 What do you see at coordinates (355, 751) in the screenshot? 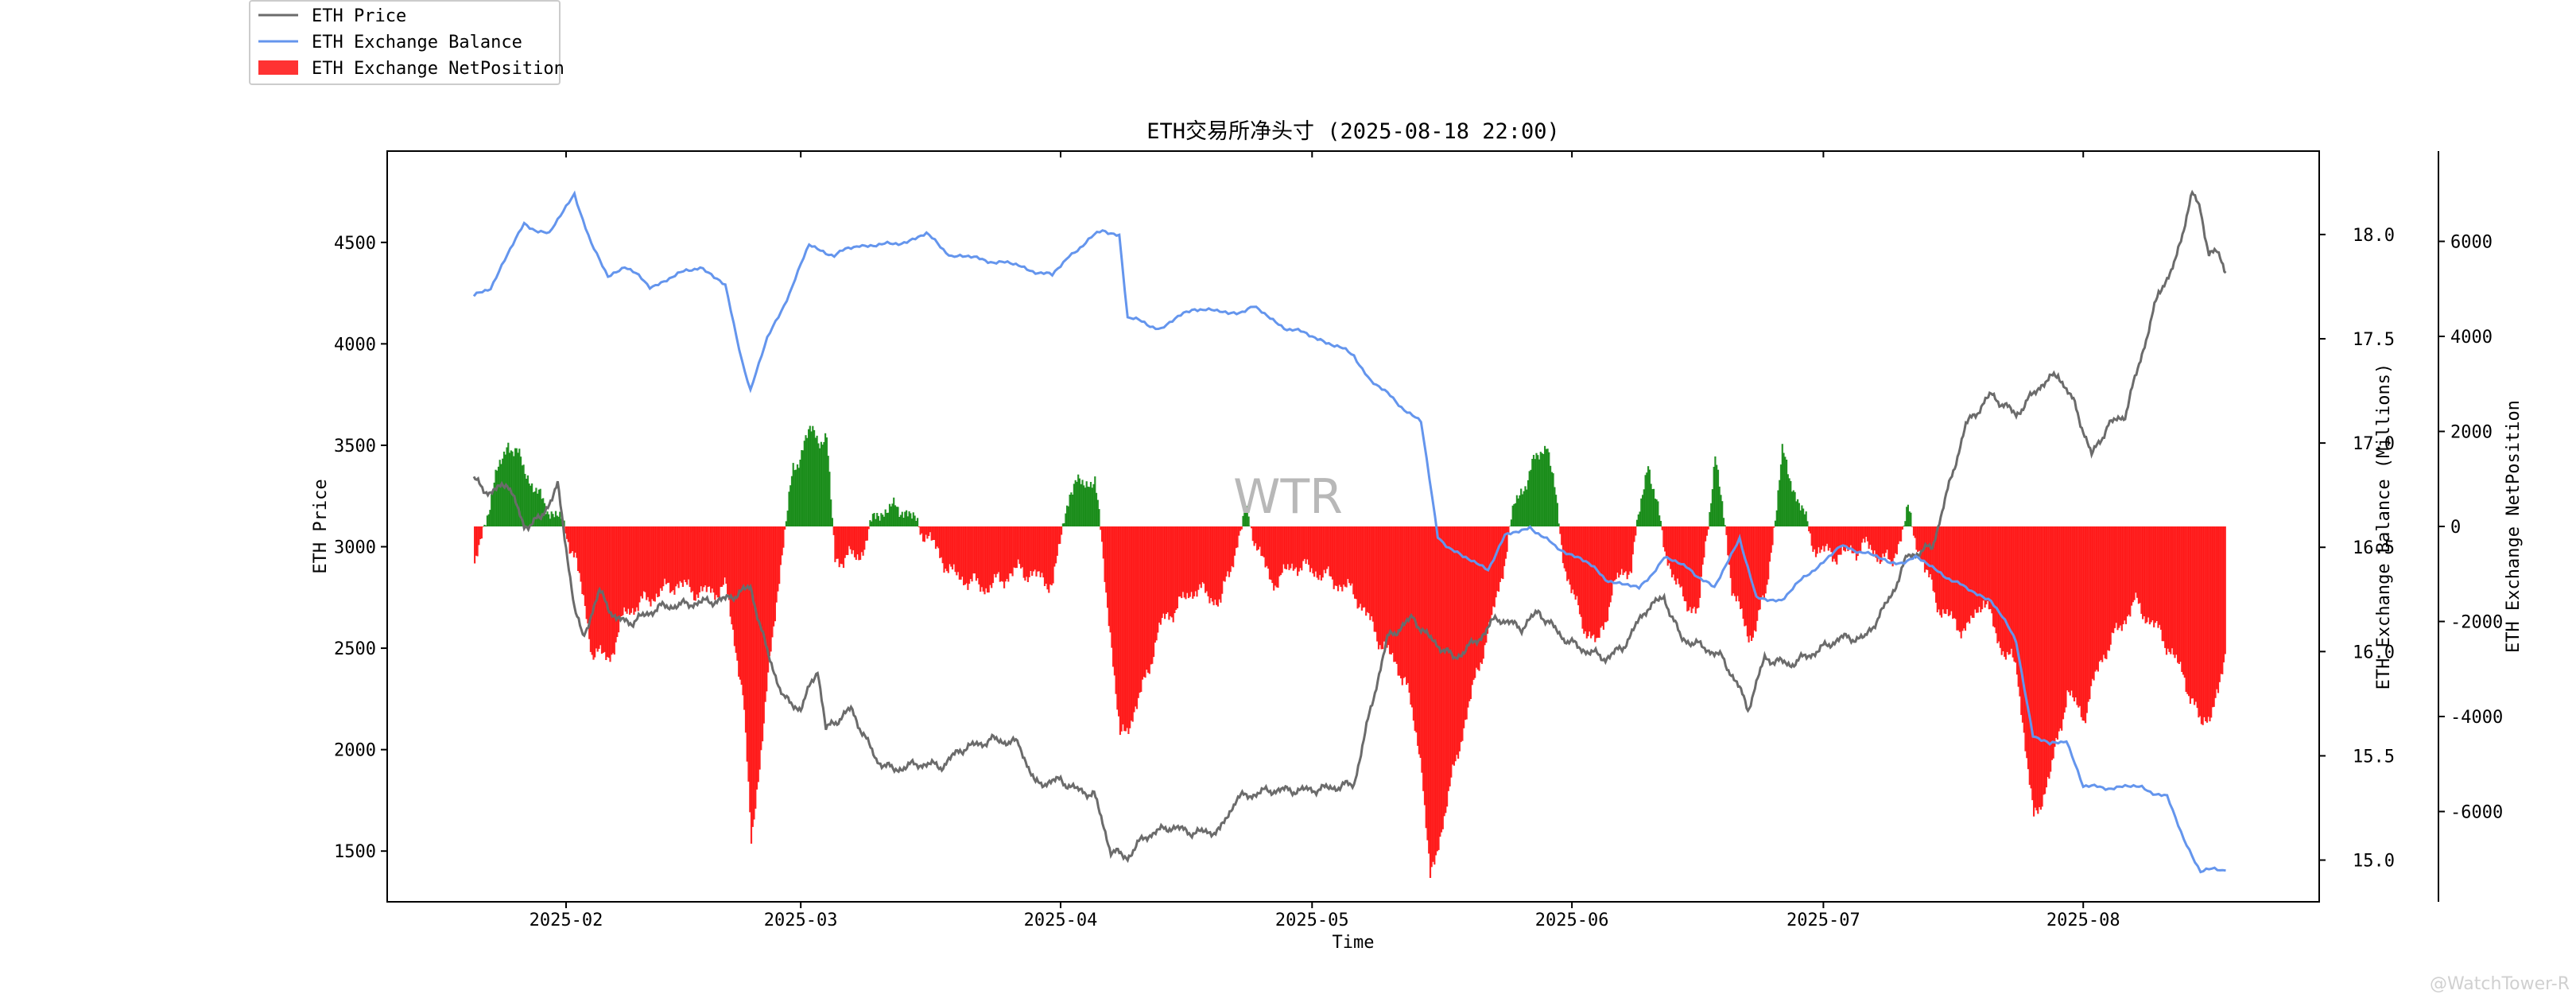
I see `price-tick-label: 2000` at bounding box center [355, 751].